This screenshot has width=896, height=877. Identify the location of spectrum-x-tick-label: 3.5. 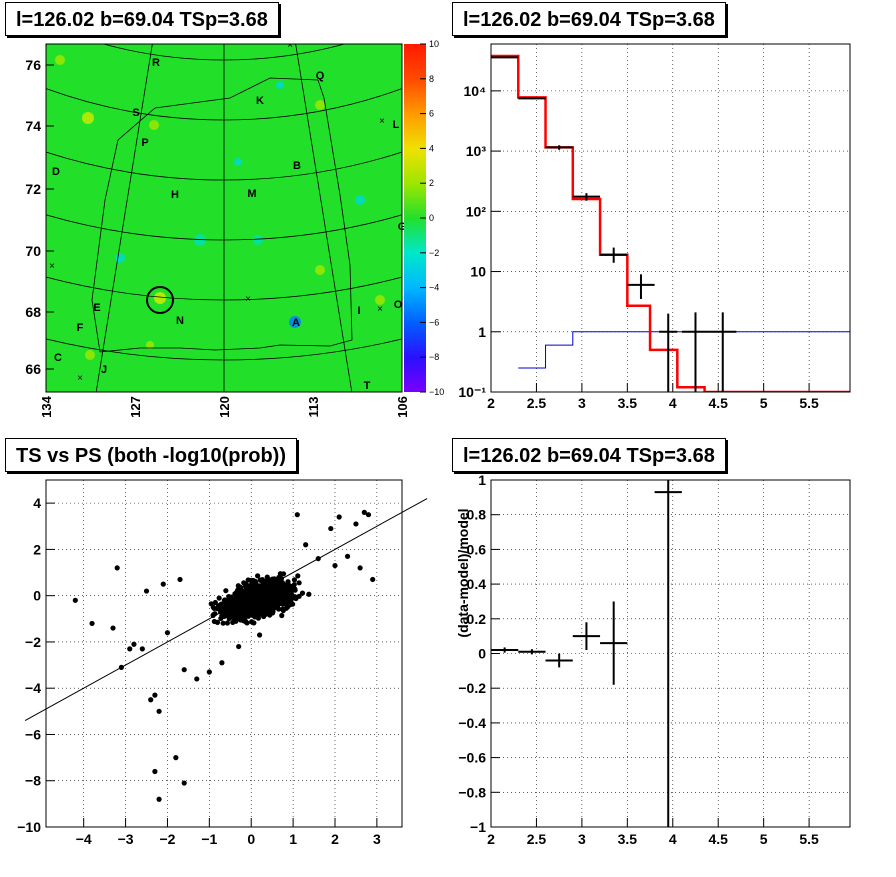
(628, 403).